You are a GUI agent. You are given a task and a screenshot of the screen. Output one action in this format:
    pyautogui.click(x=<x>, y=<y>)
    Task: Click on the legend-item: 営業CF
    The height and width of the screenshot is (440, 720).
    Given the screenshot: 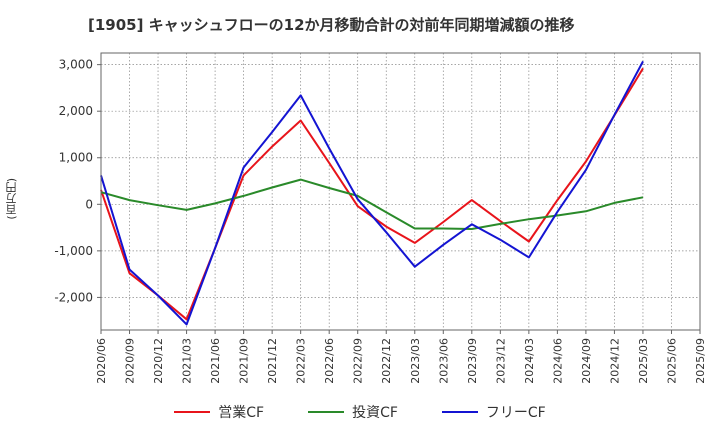 What is the action you would take?
    pyautogui.click(x=219, y=412)
    